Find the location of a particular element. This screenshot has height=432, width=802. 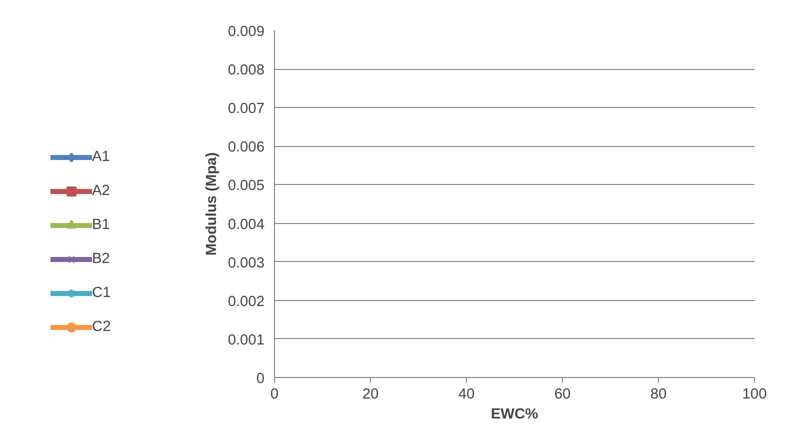

y-tick-label: 0.008 is located at coordinates (246, 70).